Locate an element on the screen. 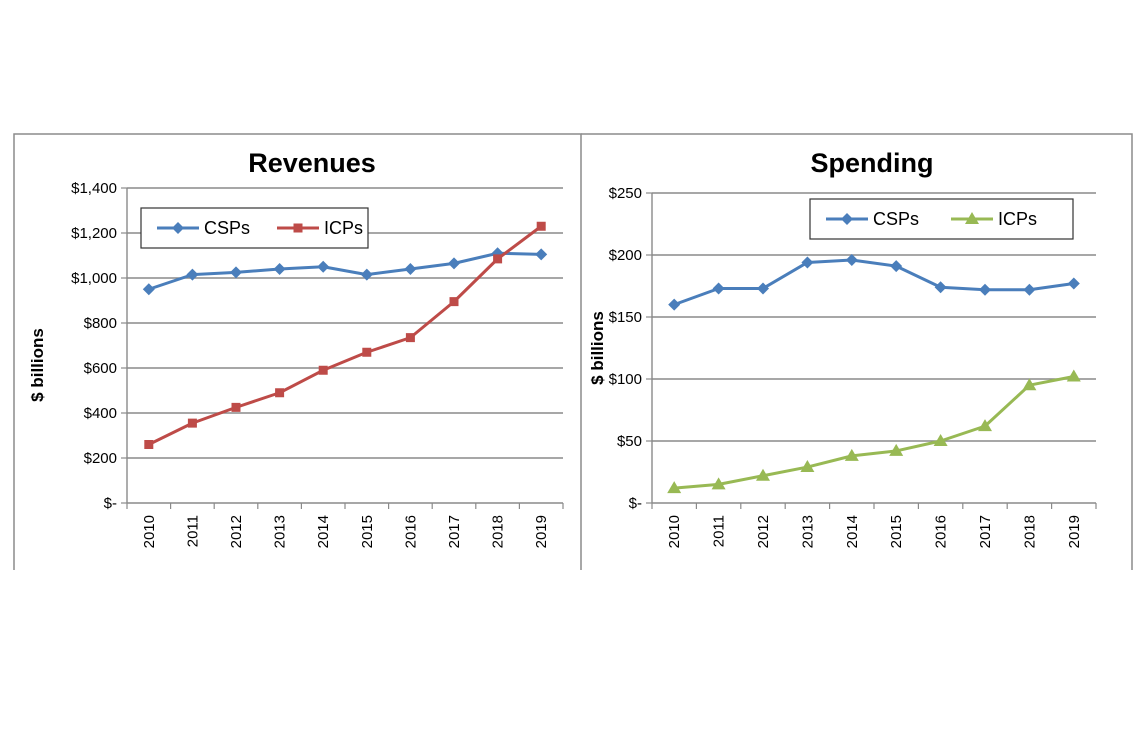  revenues-x-tick-label: 2017 is located at coordinates (454, 531).